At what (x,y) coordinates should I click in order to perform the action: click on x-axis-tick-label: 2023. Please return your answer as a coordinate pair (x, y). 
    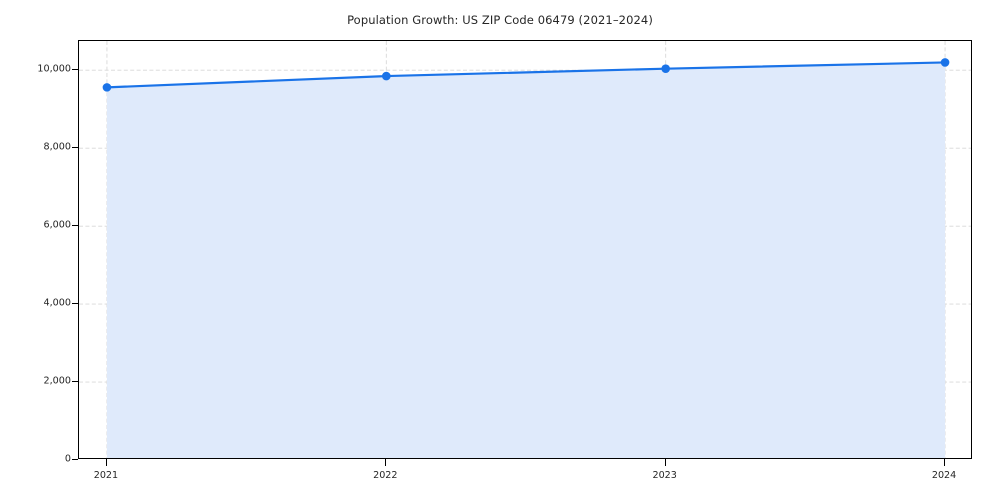
    Looking at the image, I should click on (664, 475).